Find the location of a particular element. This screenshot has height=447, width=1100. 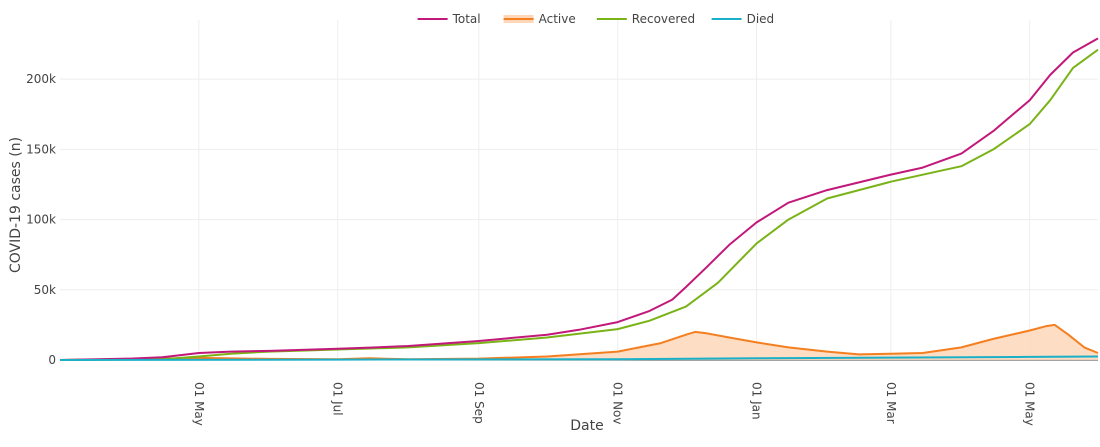

y-tick-label: 50k is located at coordinates (45, 290).